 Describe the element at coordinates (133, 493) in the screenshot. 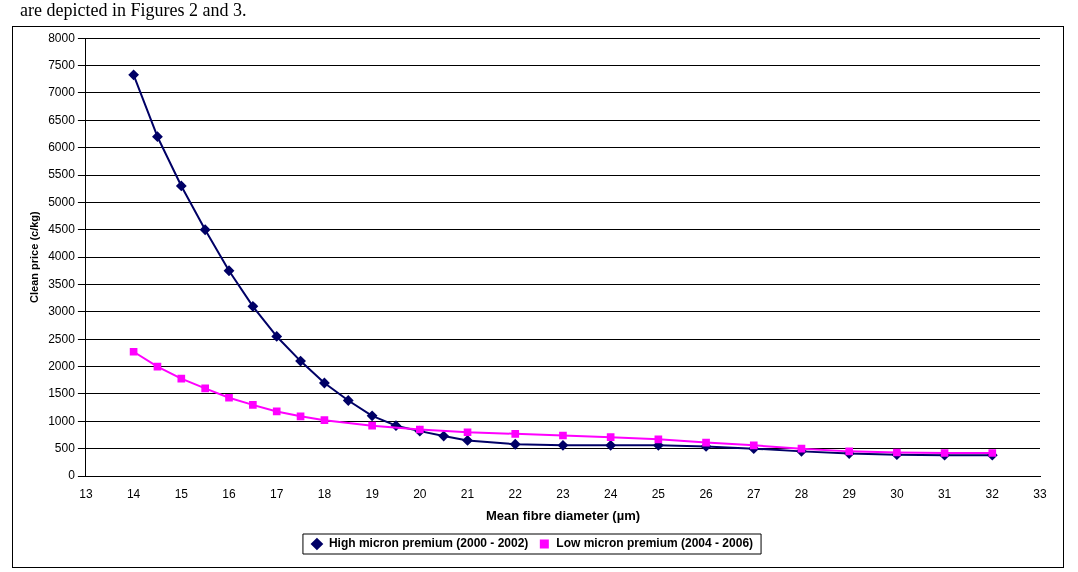

I see `x-tick-label: 14` at that location.